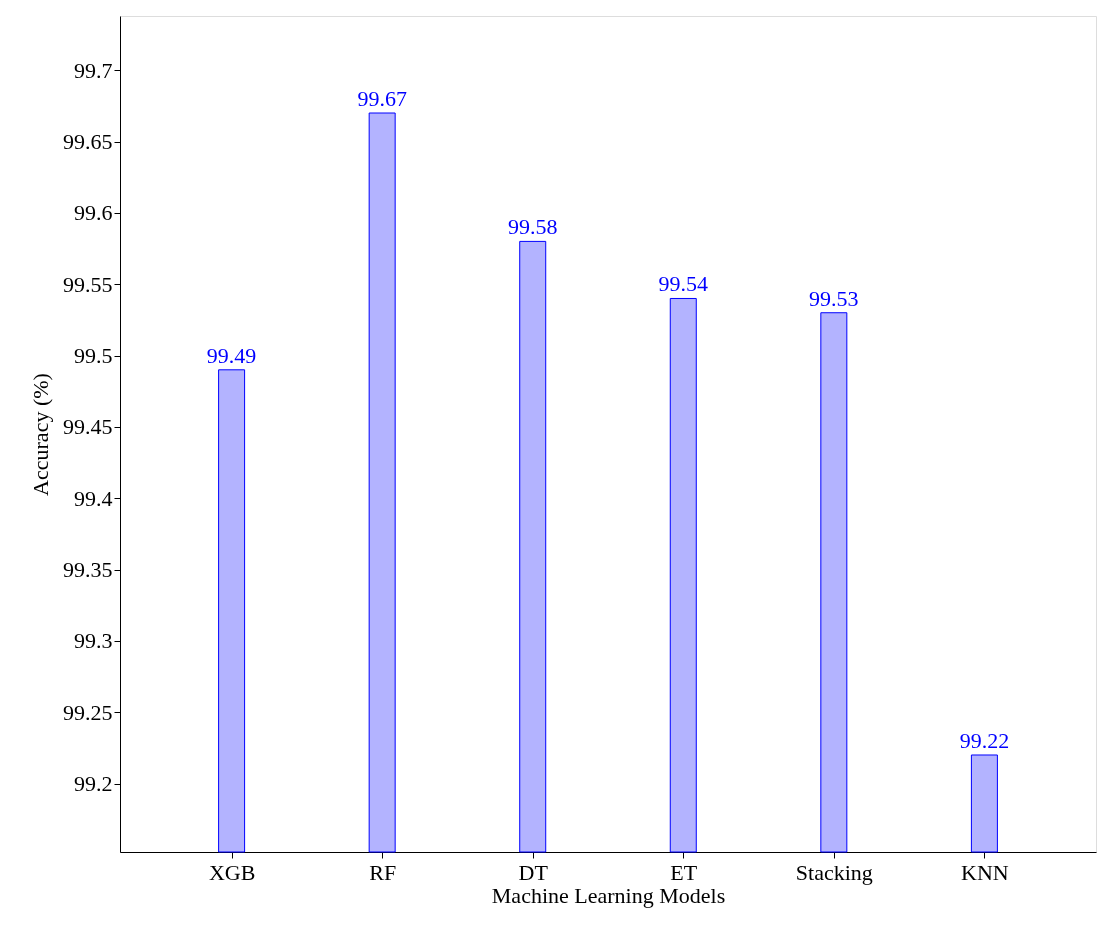 This screenshot has height=932, width=1099. Describe the element at coordinates (985, 872) in the screenshot. I see `x-tick-label: KNN` at that location.